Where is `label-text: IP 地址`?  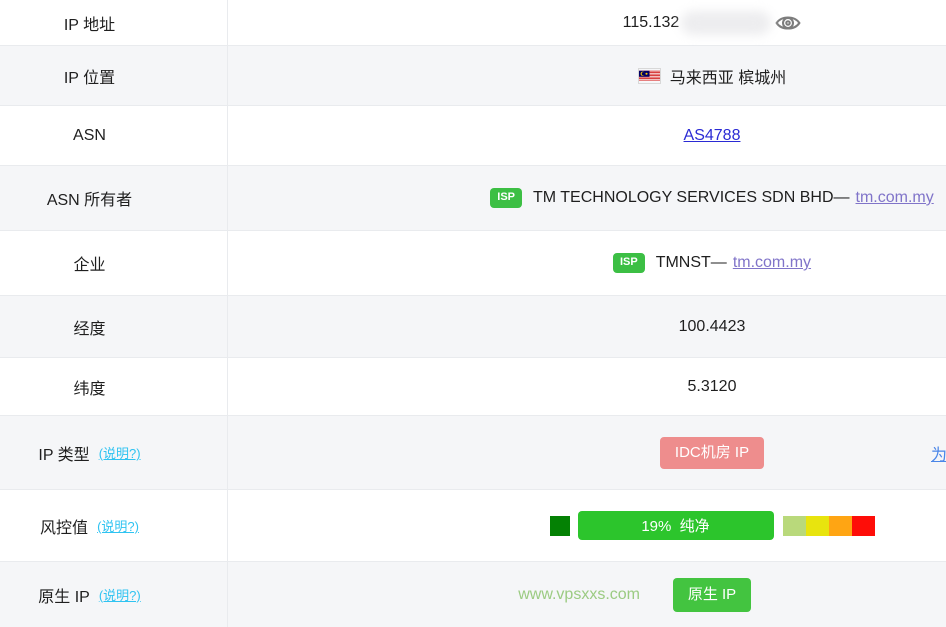 label-text: IP 地址 is located at coordinates (89, 25).